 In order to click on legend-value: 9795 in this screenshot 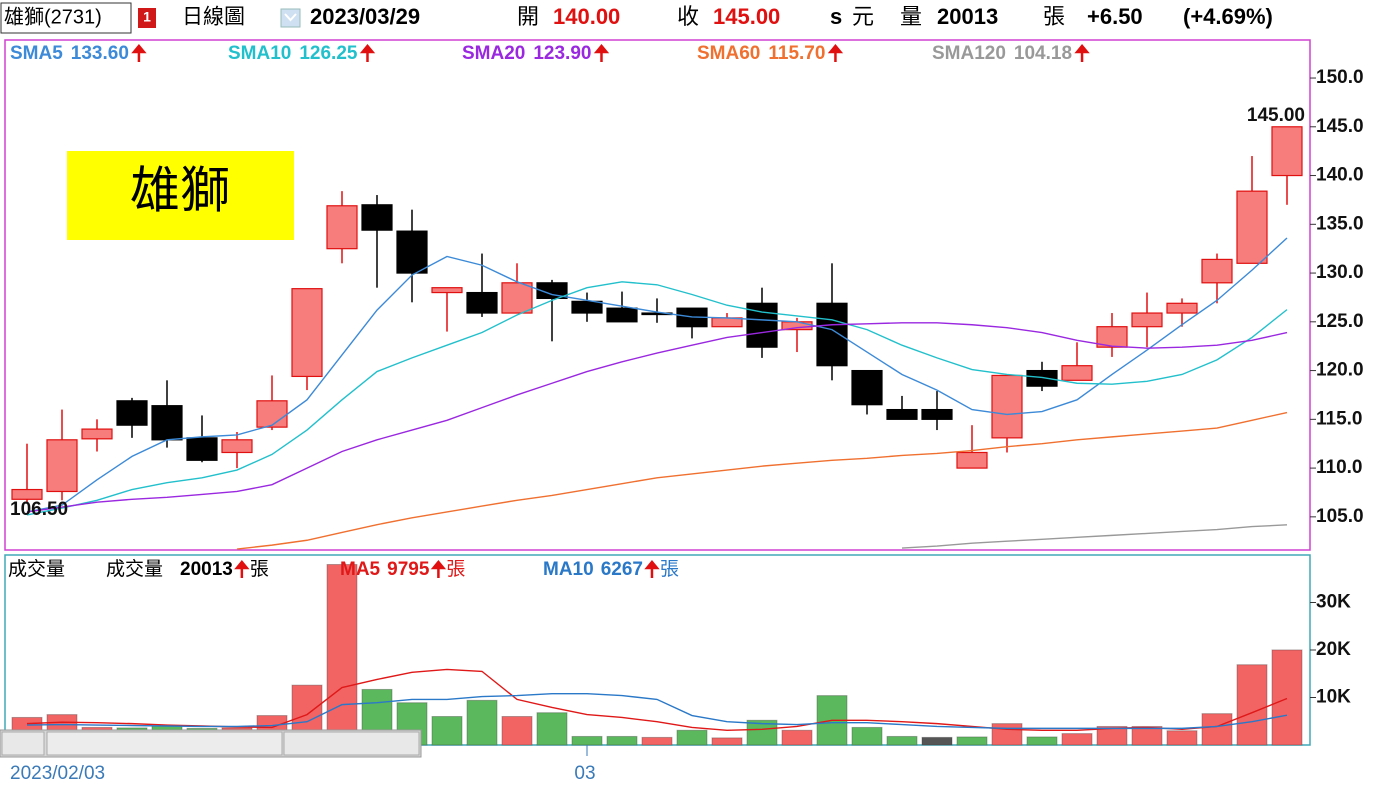, I will do `click(408, 569)`.